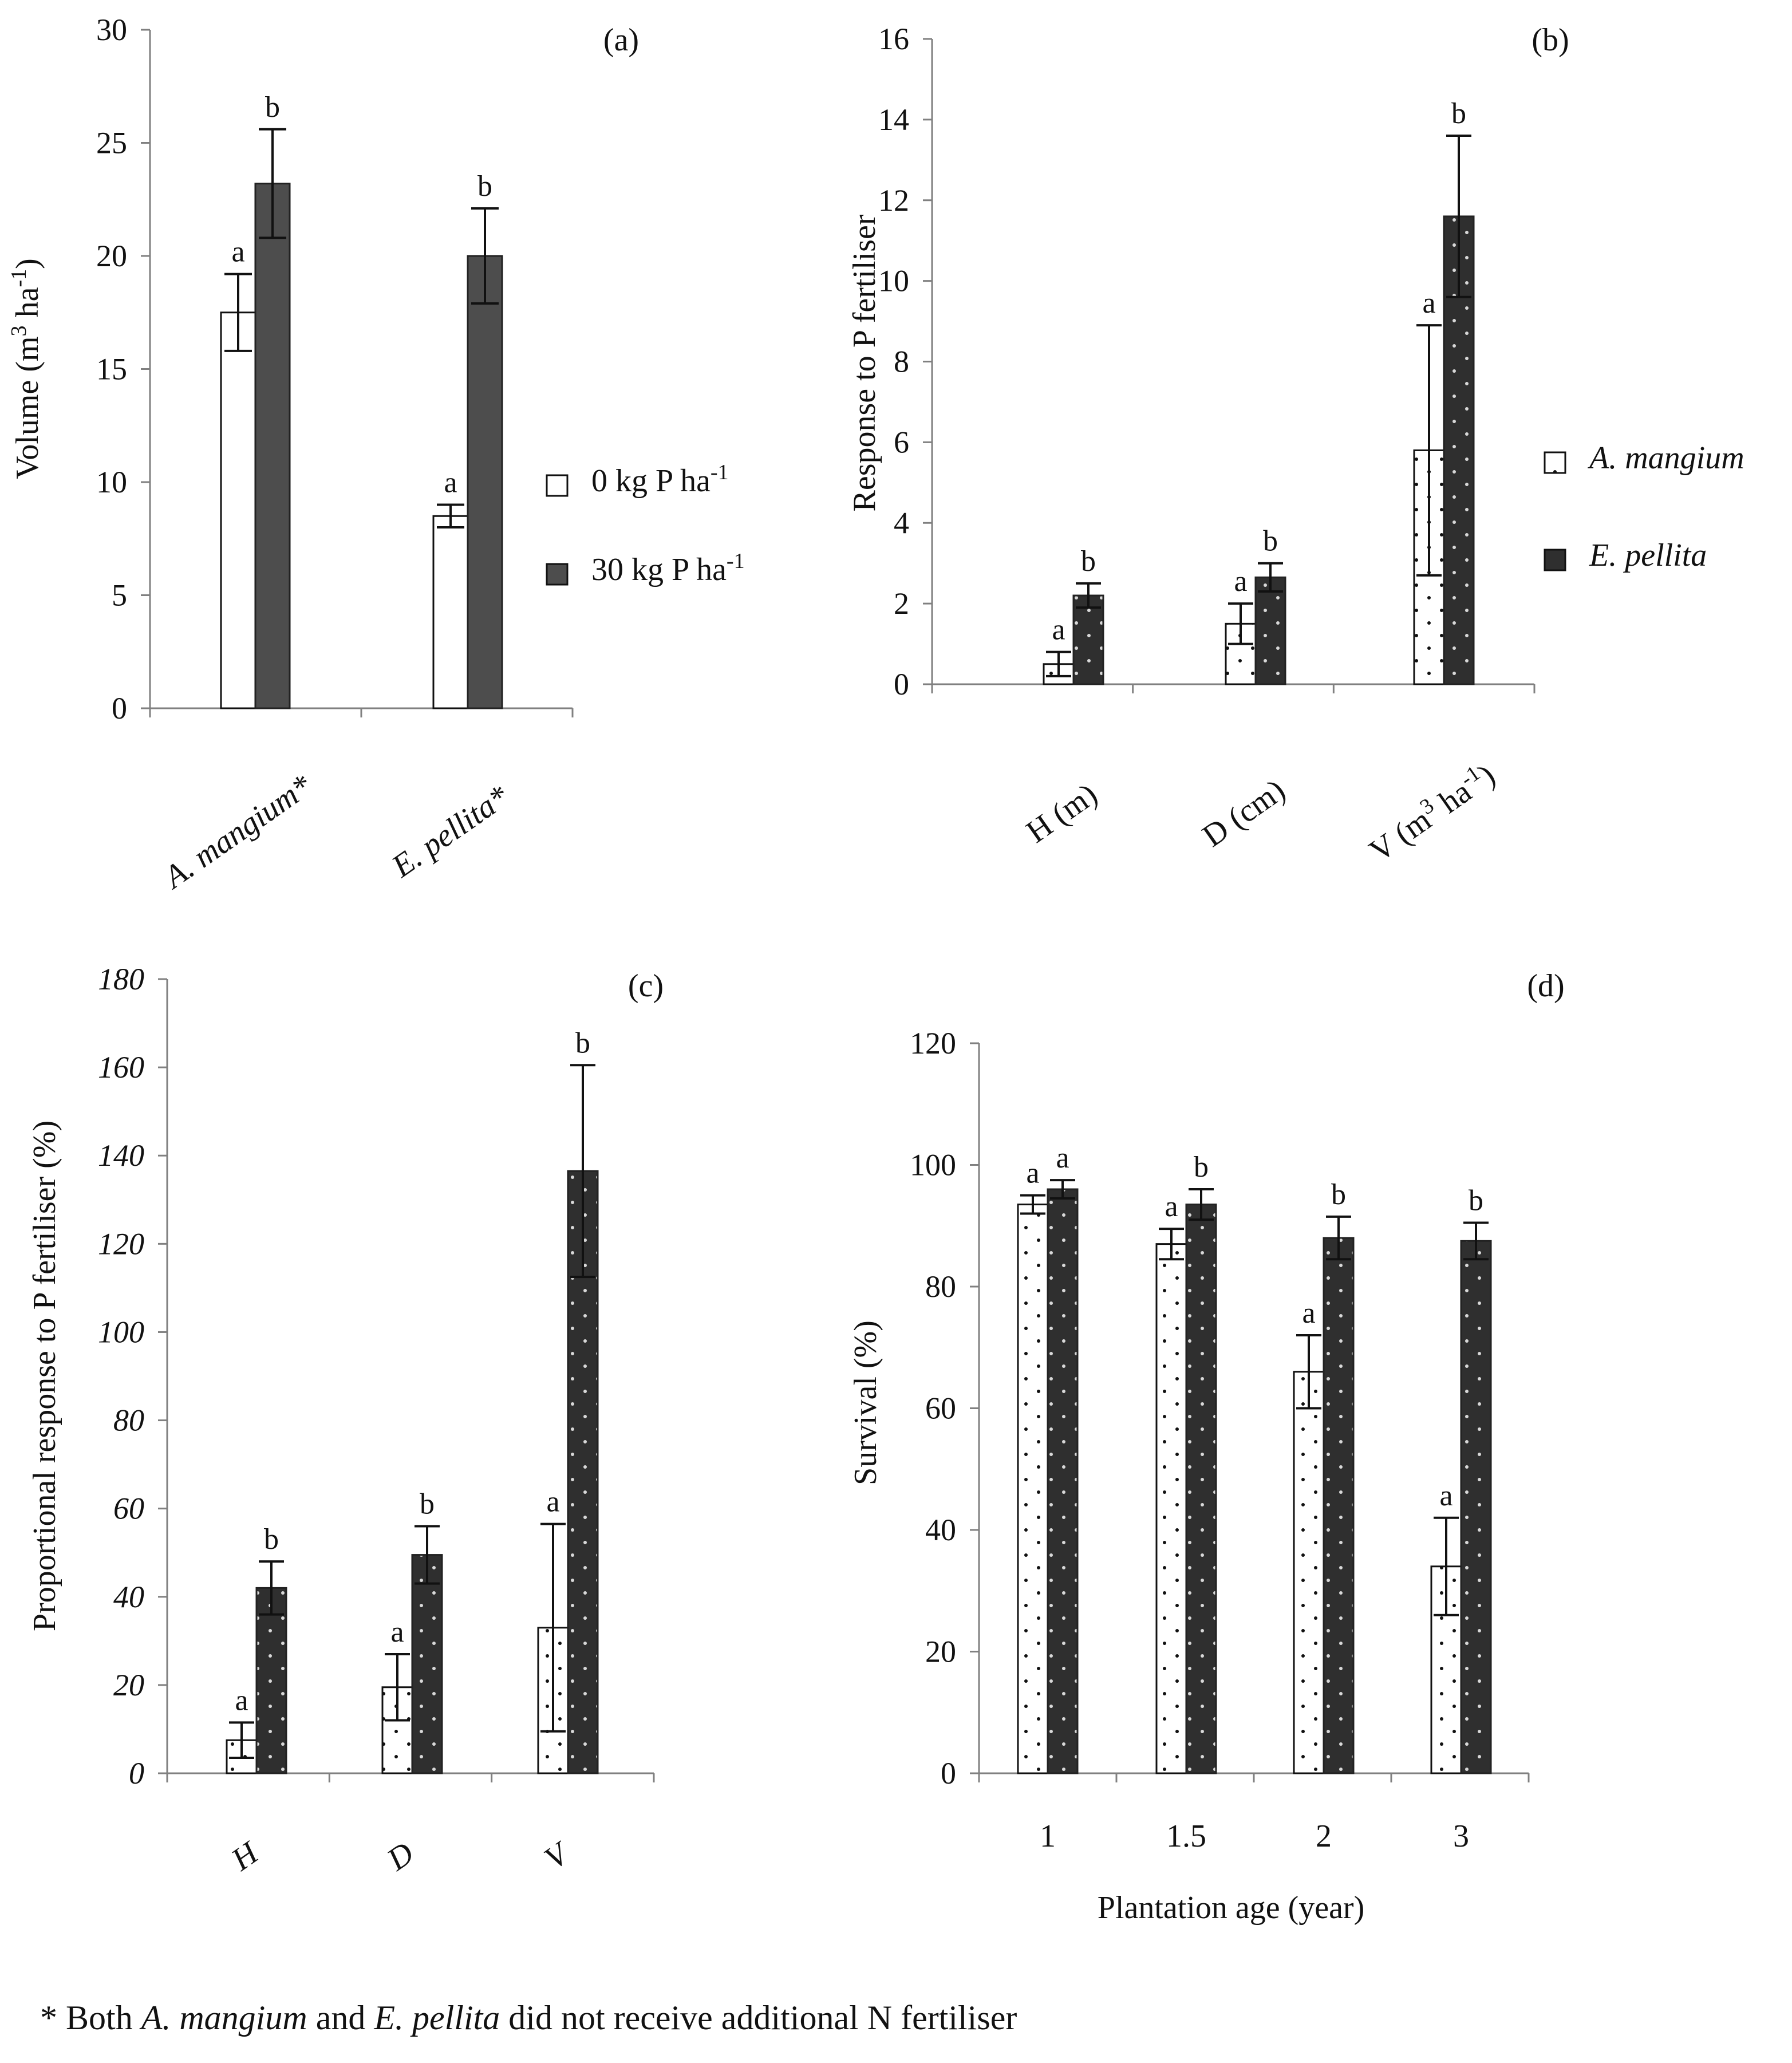 The image size is (1792, 2063). Describe the element at coordinates (237, 832) in the screenshot. I see `x-category-label-a-0: A. mangium*` at that location.